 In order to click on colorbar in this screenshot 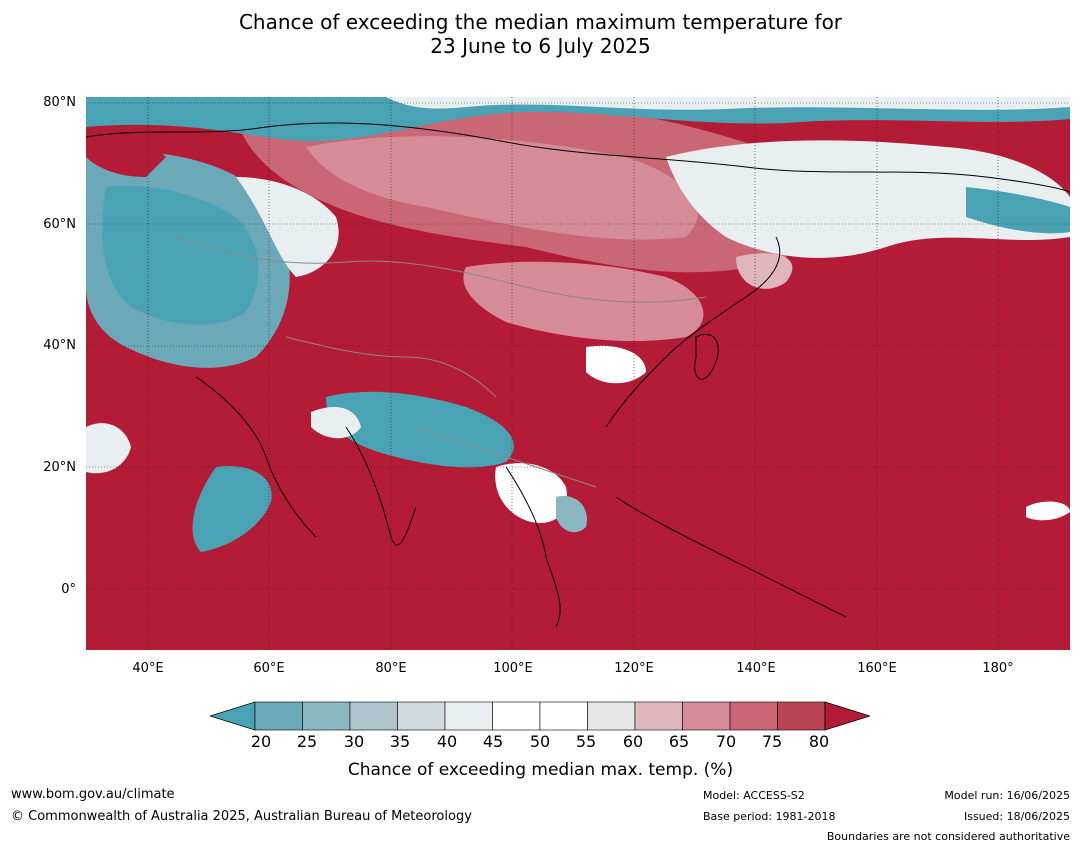, I will do `click(540, 730)`.